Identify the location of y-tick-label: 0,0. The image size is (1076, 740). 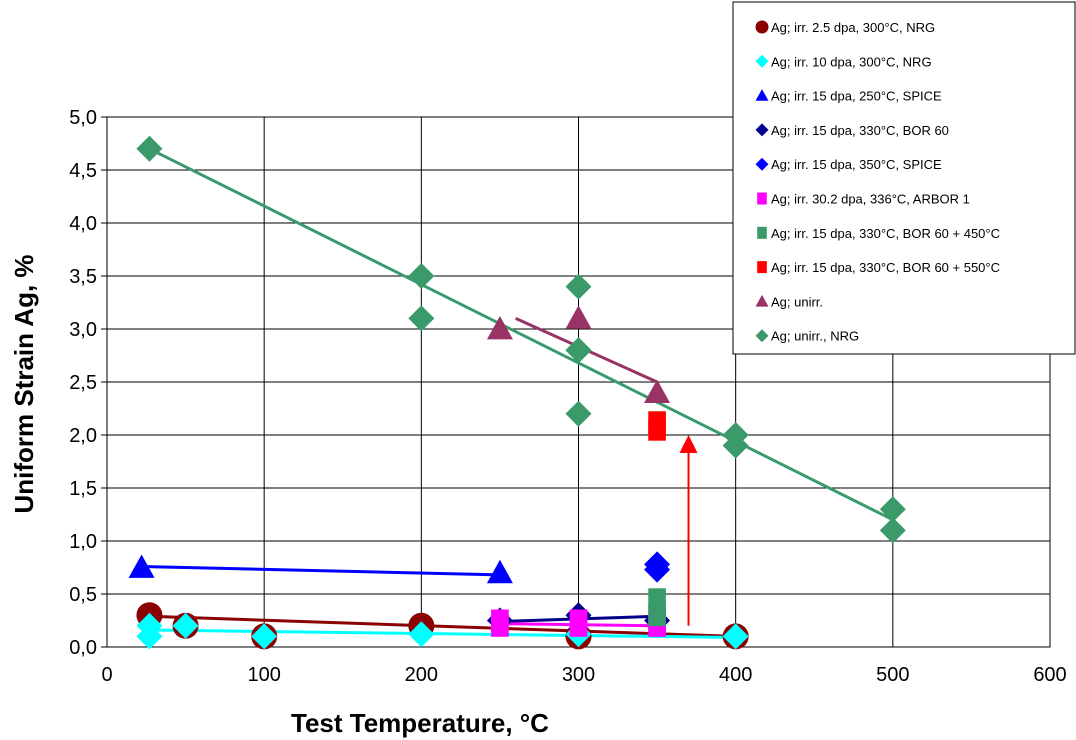
(83, 648).